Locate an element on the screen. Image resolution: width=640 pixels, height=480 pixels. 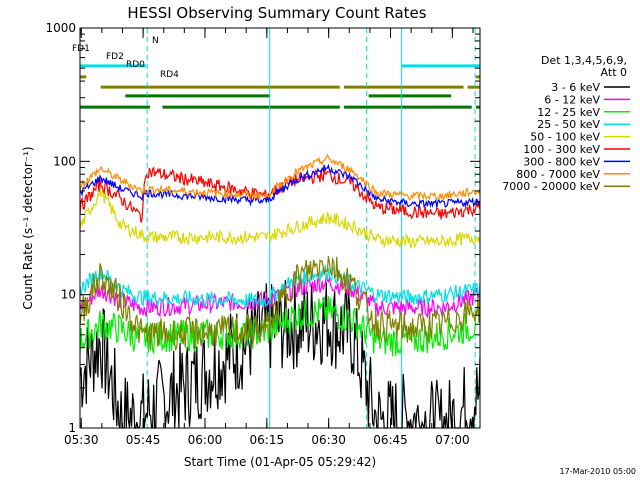
legend-label-7: 800 - 7000 keV is located at coordinates (558, 174).